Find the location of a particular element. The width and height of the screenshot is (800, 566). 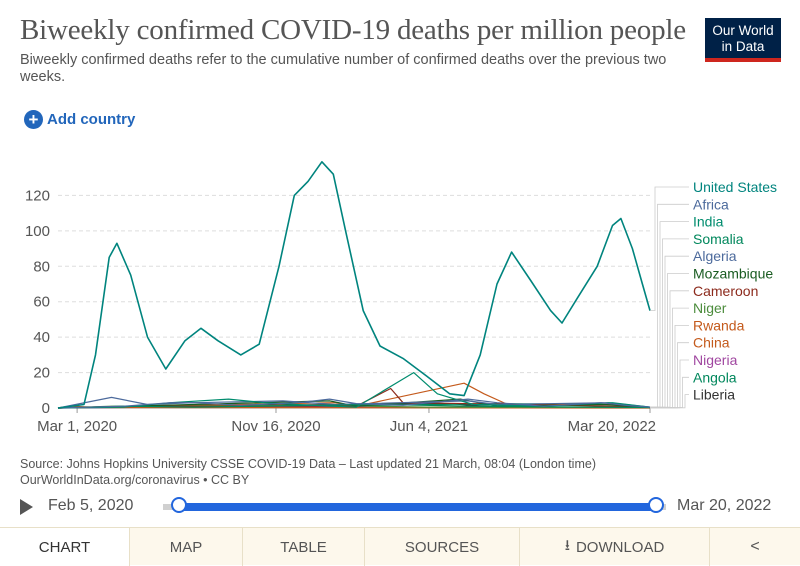

tab-table: TABLE is located at coordinates (304, 547).